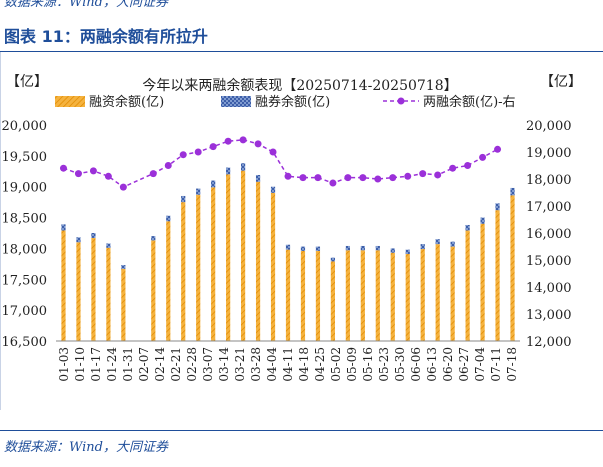 The image size is (603, 467). Describe the element at coordinates (236, 101) in the screenshot. I see `legend-swatch-securities` at that location.